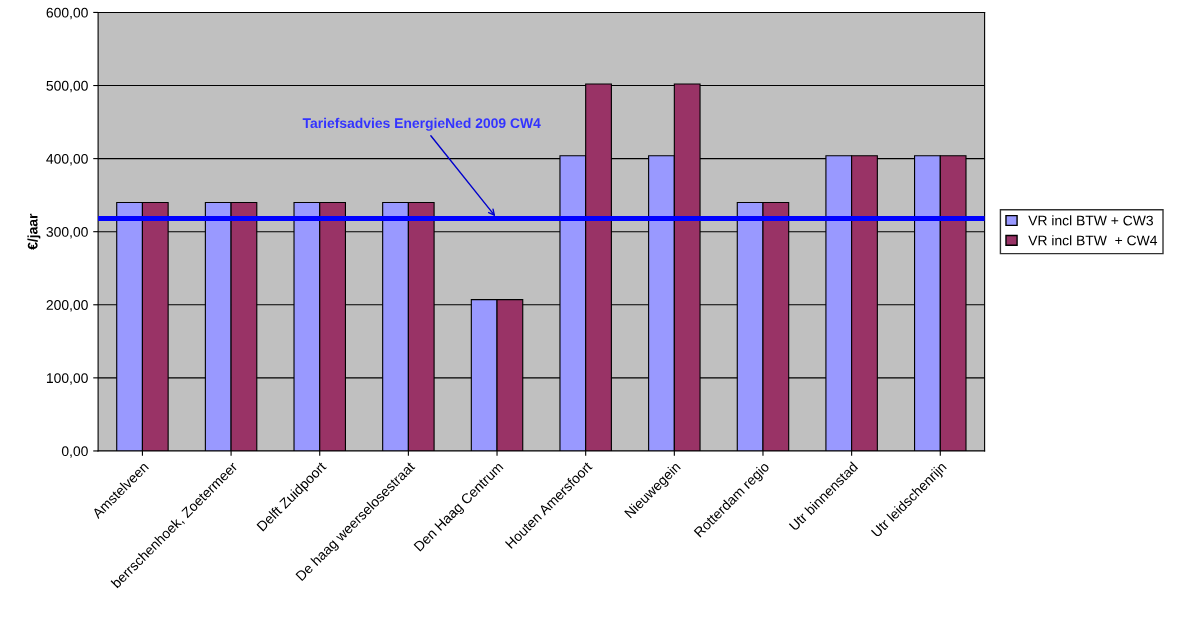 This screenshot has height=622, width=1182. I want to click on annotation: Tariefsadvies EnergieNed 2009 CW4, so click(421, 124).